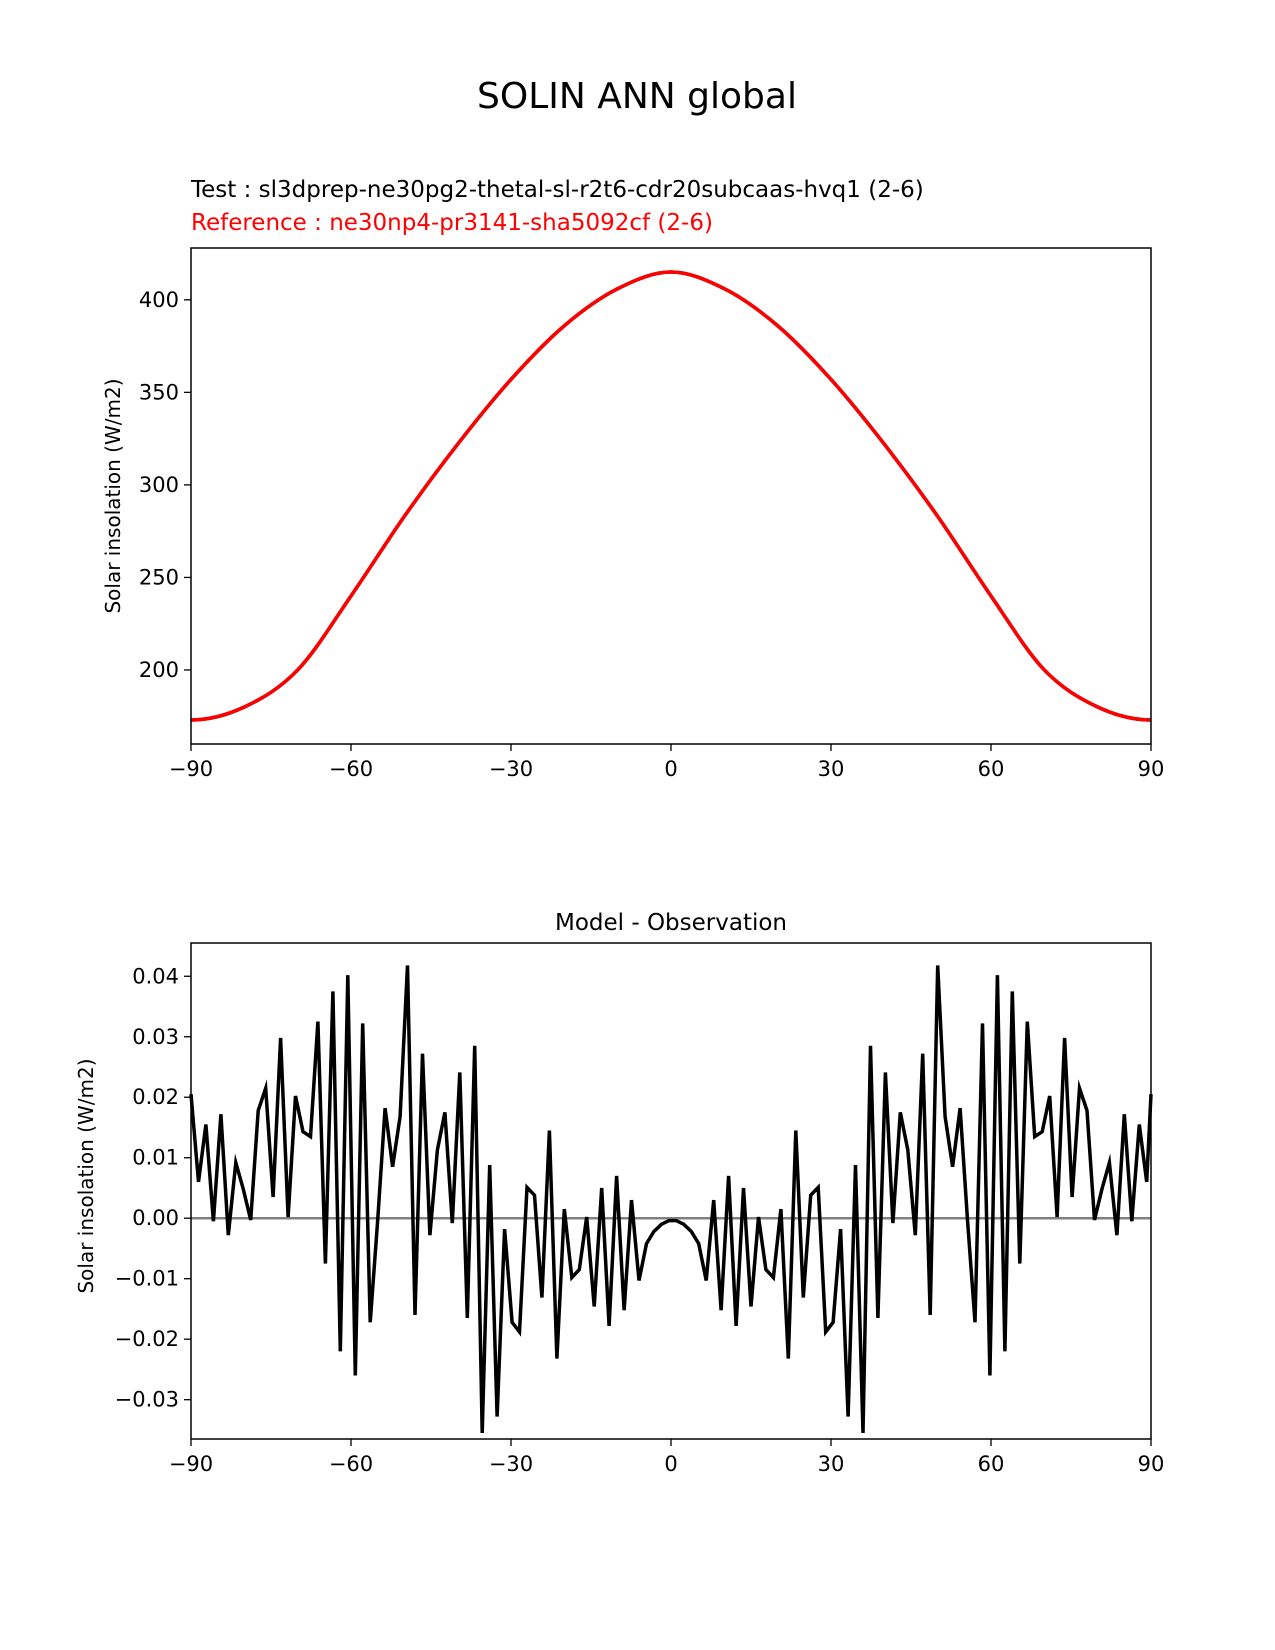 This screenshot has height=1650, width=1275. Describe the element at coordinates (147, 1339) in the screenshot. I see `y-tick-label: −0.02` at that location.